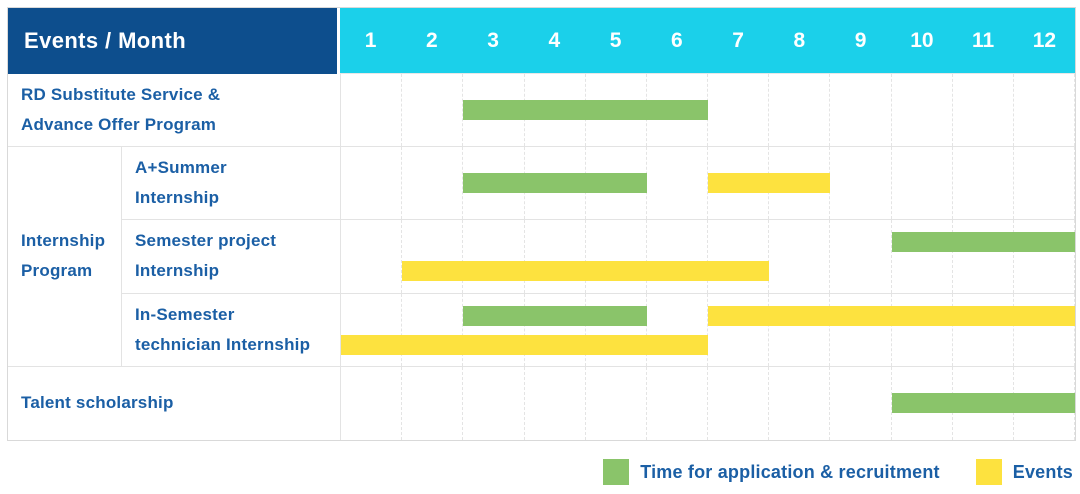 The width and height of the screenshot is (1080, 494). I want to click on legend-label-recruitment: Time for application & recruitment, so click(790, 471).